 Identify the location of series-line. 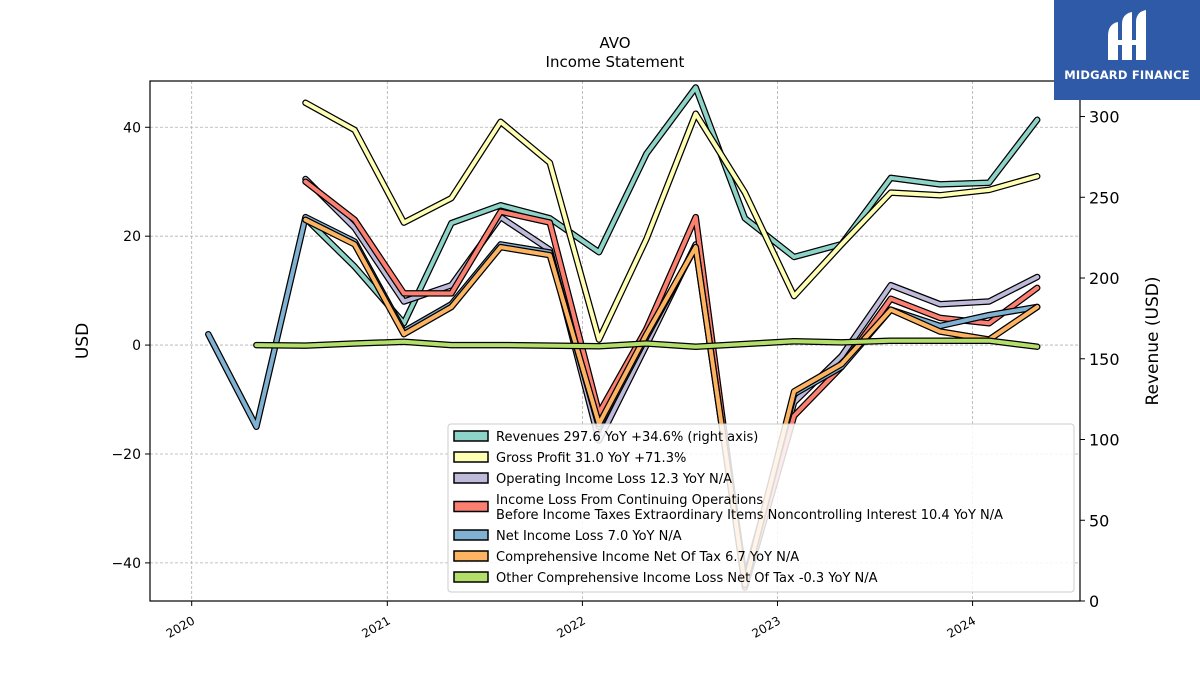
(647, 343).